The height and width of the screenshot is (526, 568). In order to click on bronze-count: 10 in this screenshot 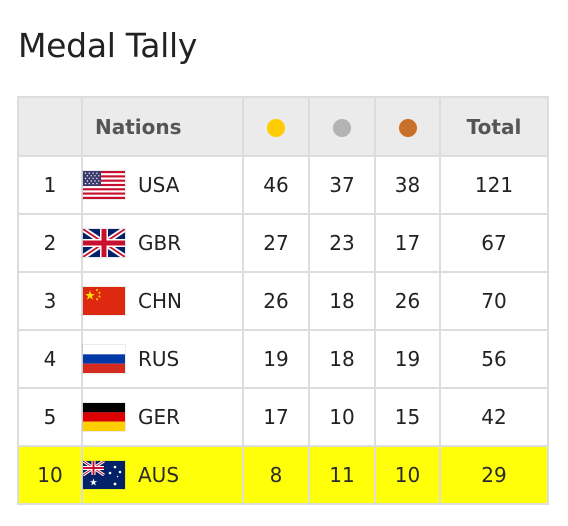, I will do `click(407, 475)`.